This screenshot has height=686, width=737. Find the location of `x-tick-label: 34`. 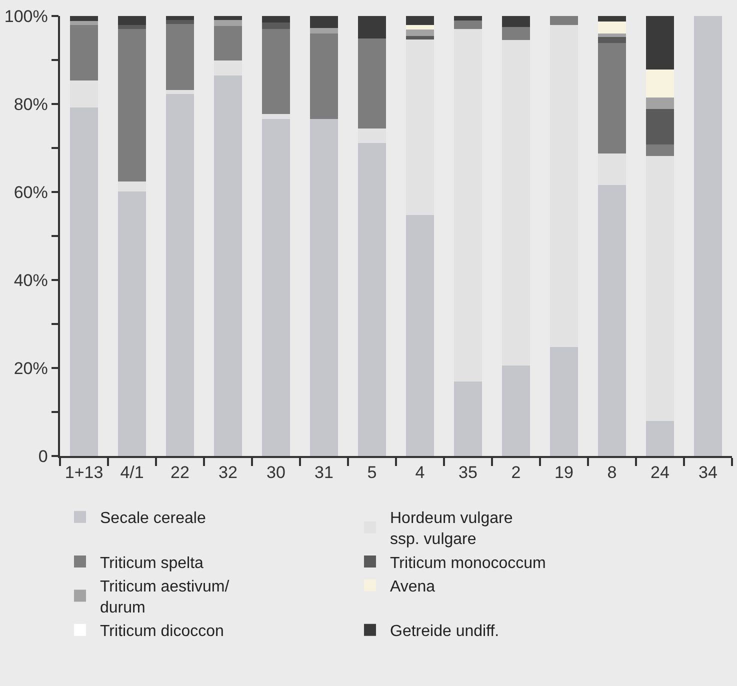

x-tick-label: 34 is located at coordinates (708, 472).